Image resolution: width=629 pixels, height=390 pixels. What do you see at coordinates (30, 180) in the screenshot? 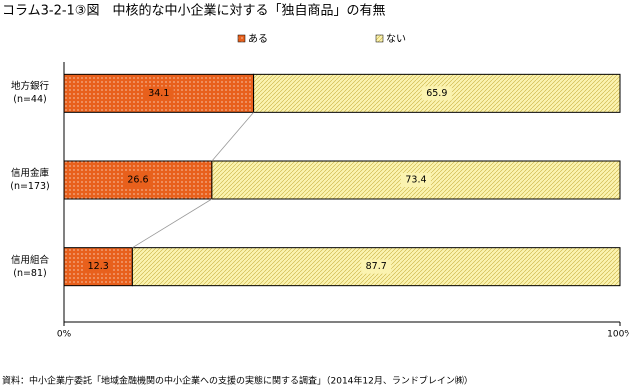
I see `category-label: 信用金庫 (n=173)` at bounding box center [30, 180].